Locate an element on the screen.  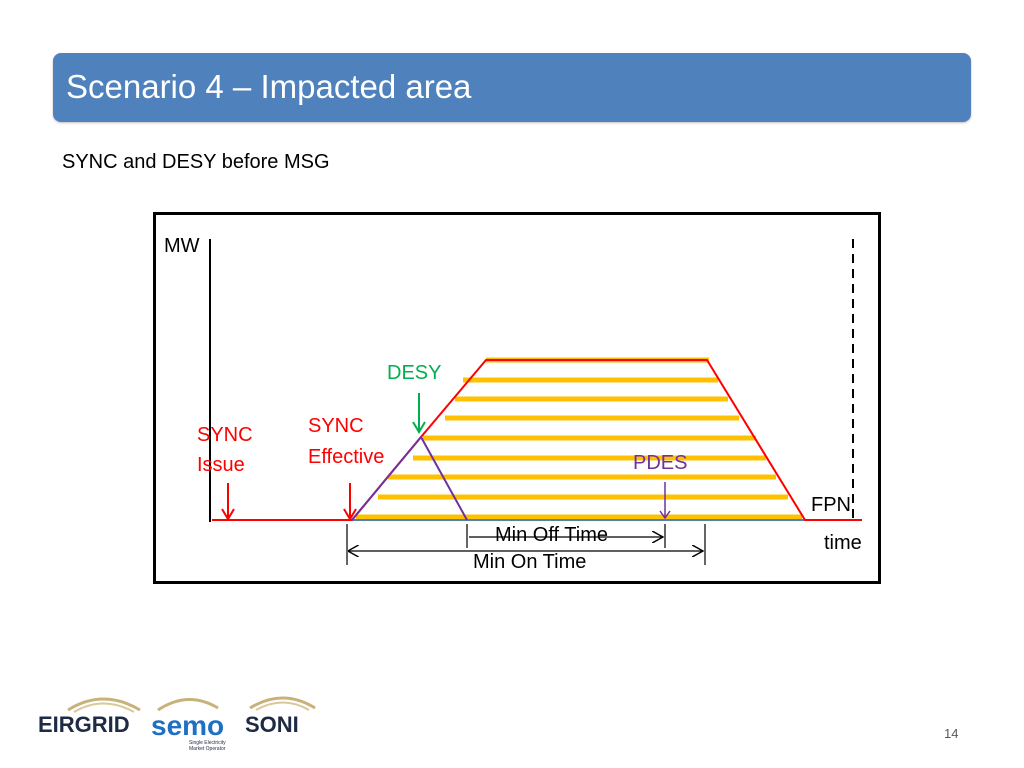
soni-logo: SONI is located at coordinates (280, 716).